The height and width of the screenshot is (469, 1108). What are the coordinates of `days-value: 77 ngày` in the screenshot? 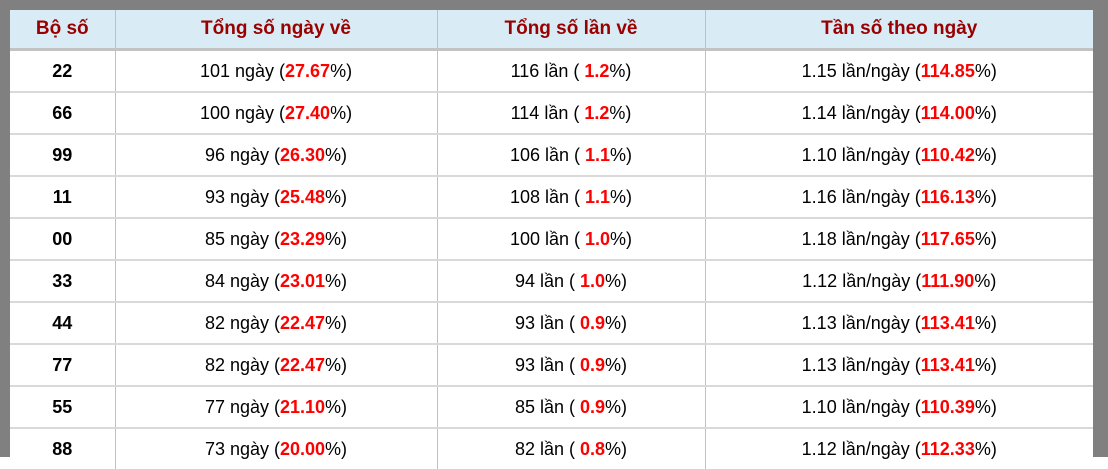 It's located at (237, 407).